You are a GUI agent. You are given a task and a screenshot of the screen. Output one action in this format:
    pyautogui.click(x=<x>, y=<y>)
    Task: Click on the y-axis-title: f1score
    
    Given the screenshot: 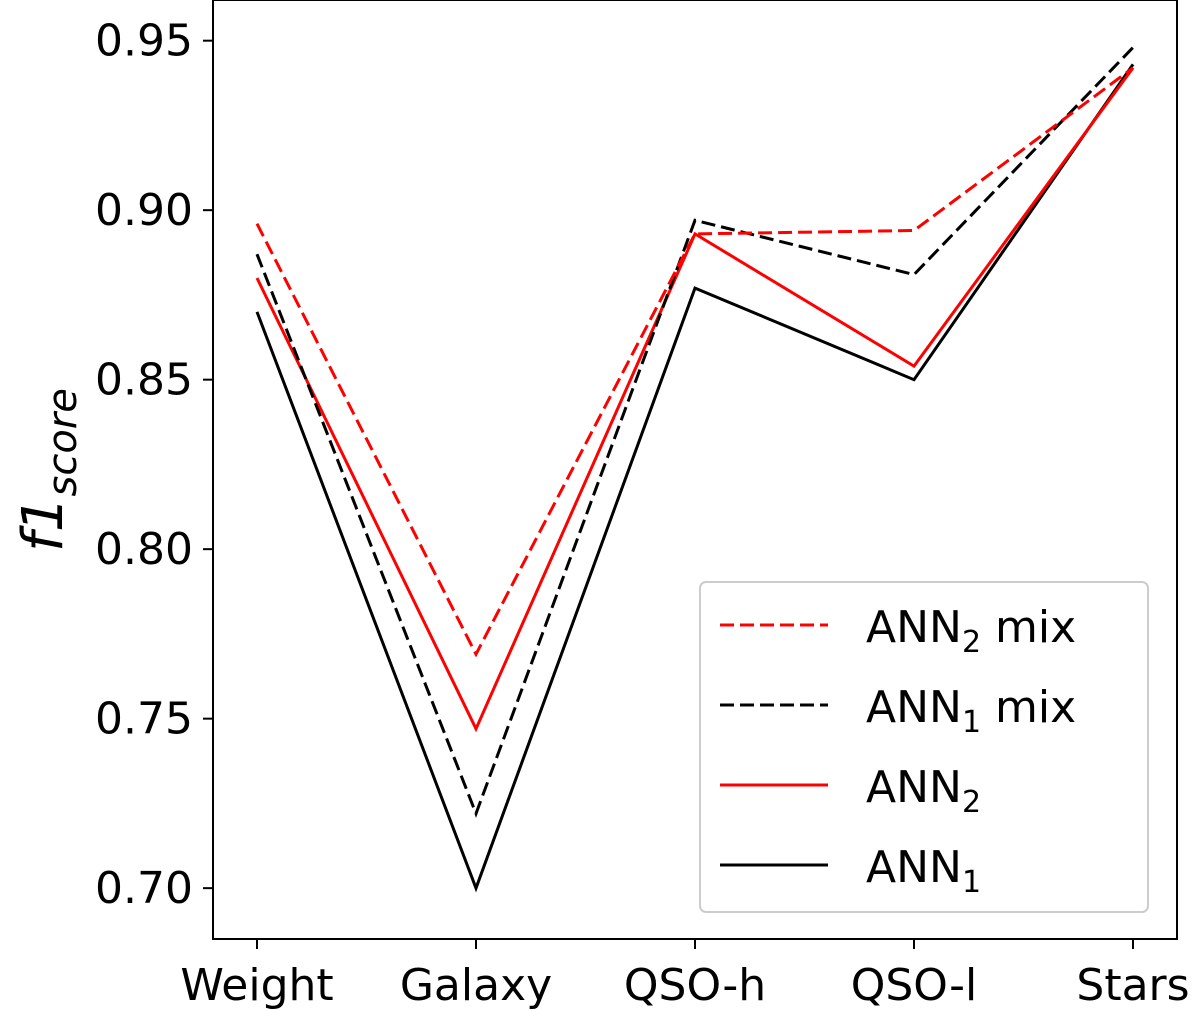 What is the action you would take?
    pyautogui.click(x=48, y=470)
    